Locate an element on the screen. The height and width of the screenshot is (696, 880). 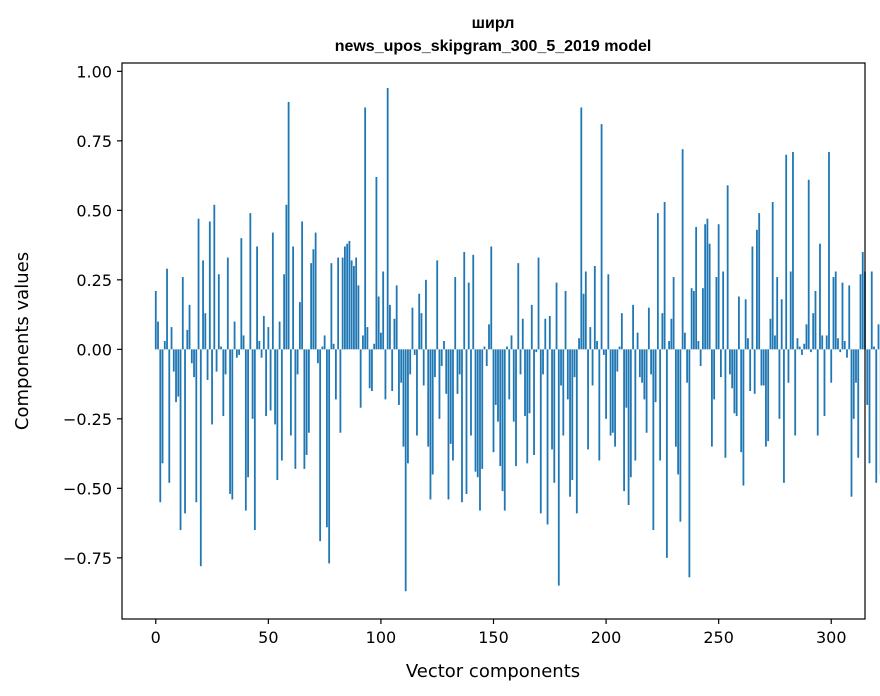
y-tick-label: 0.75 is located at coordinates (94, 141).